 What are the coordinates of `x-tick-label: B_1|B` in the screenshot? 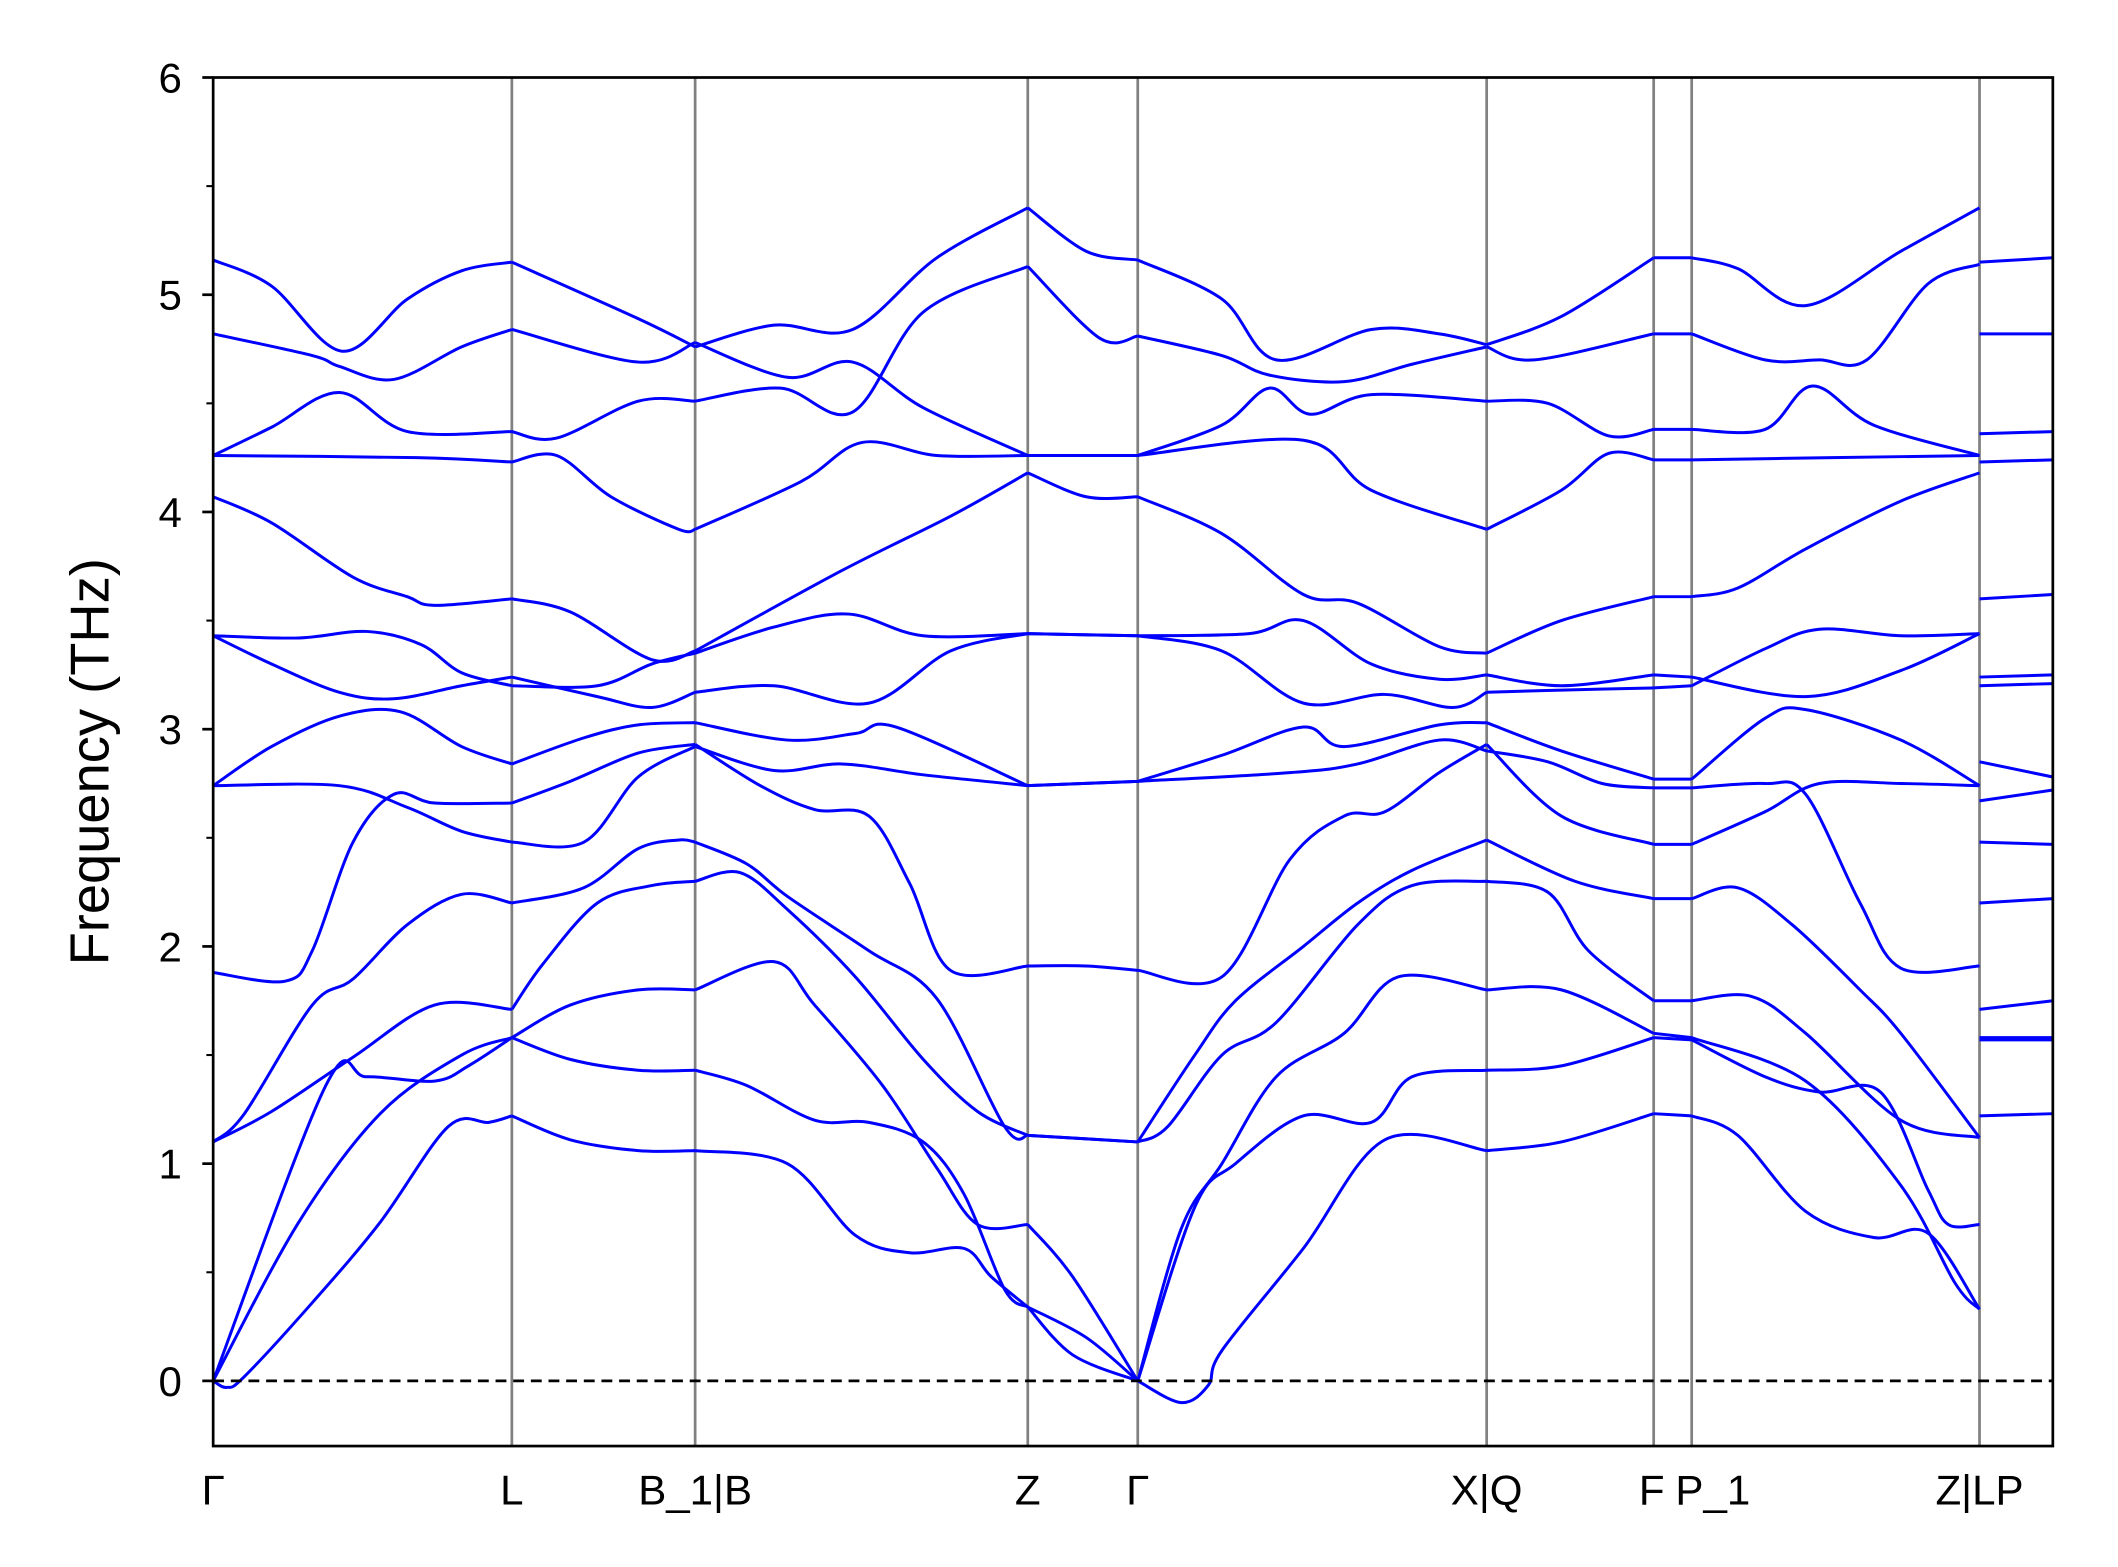 It's located at (695, 1489).